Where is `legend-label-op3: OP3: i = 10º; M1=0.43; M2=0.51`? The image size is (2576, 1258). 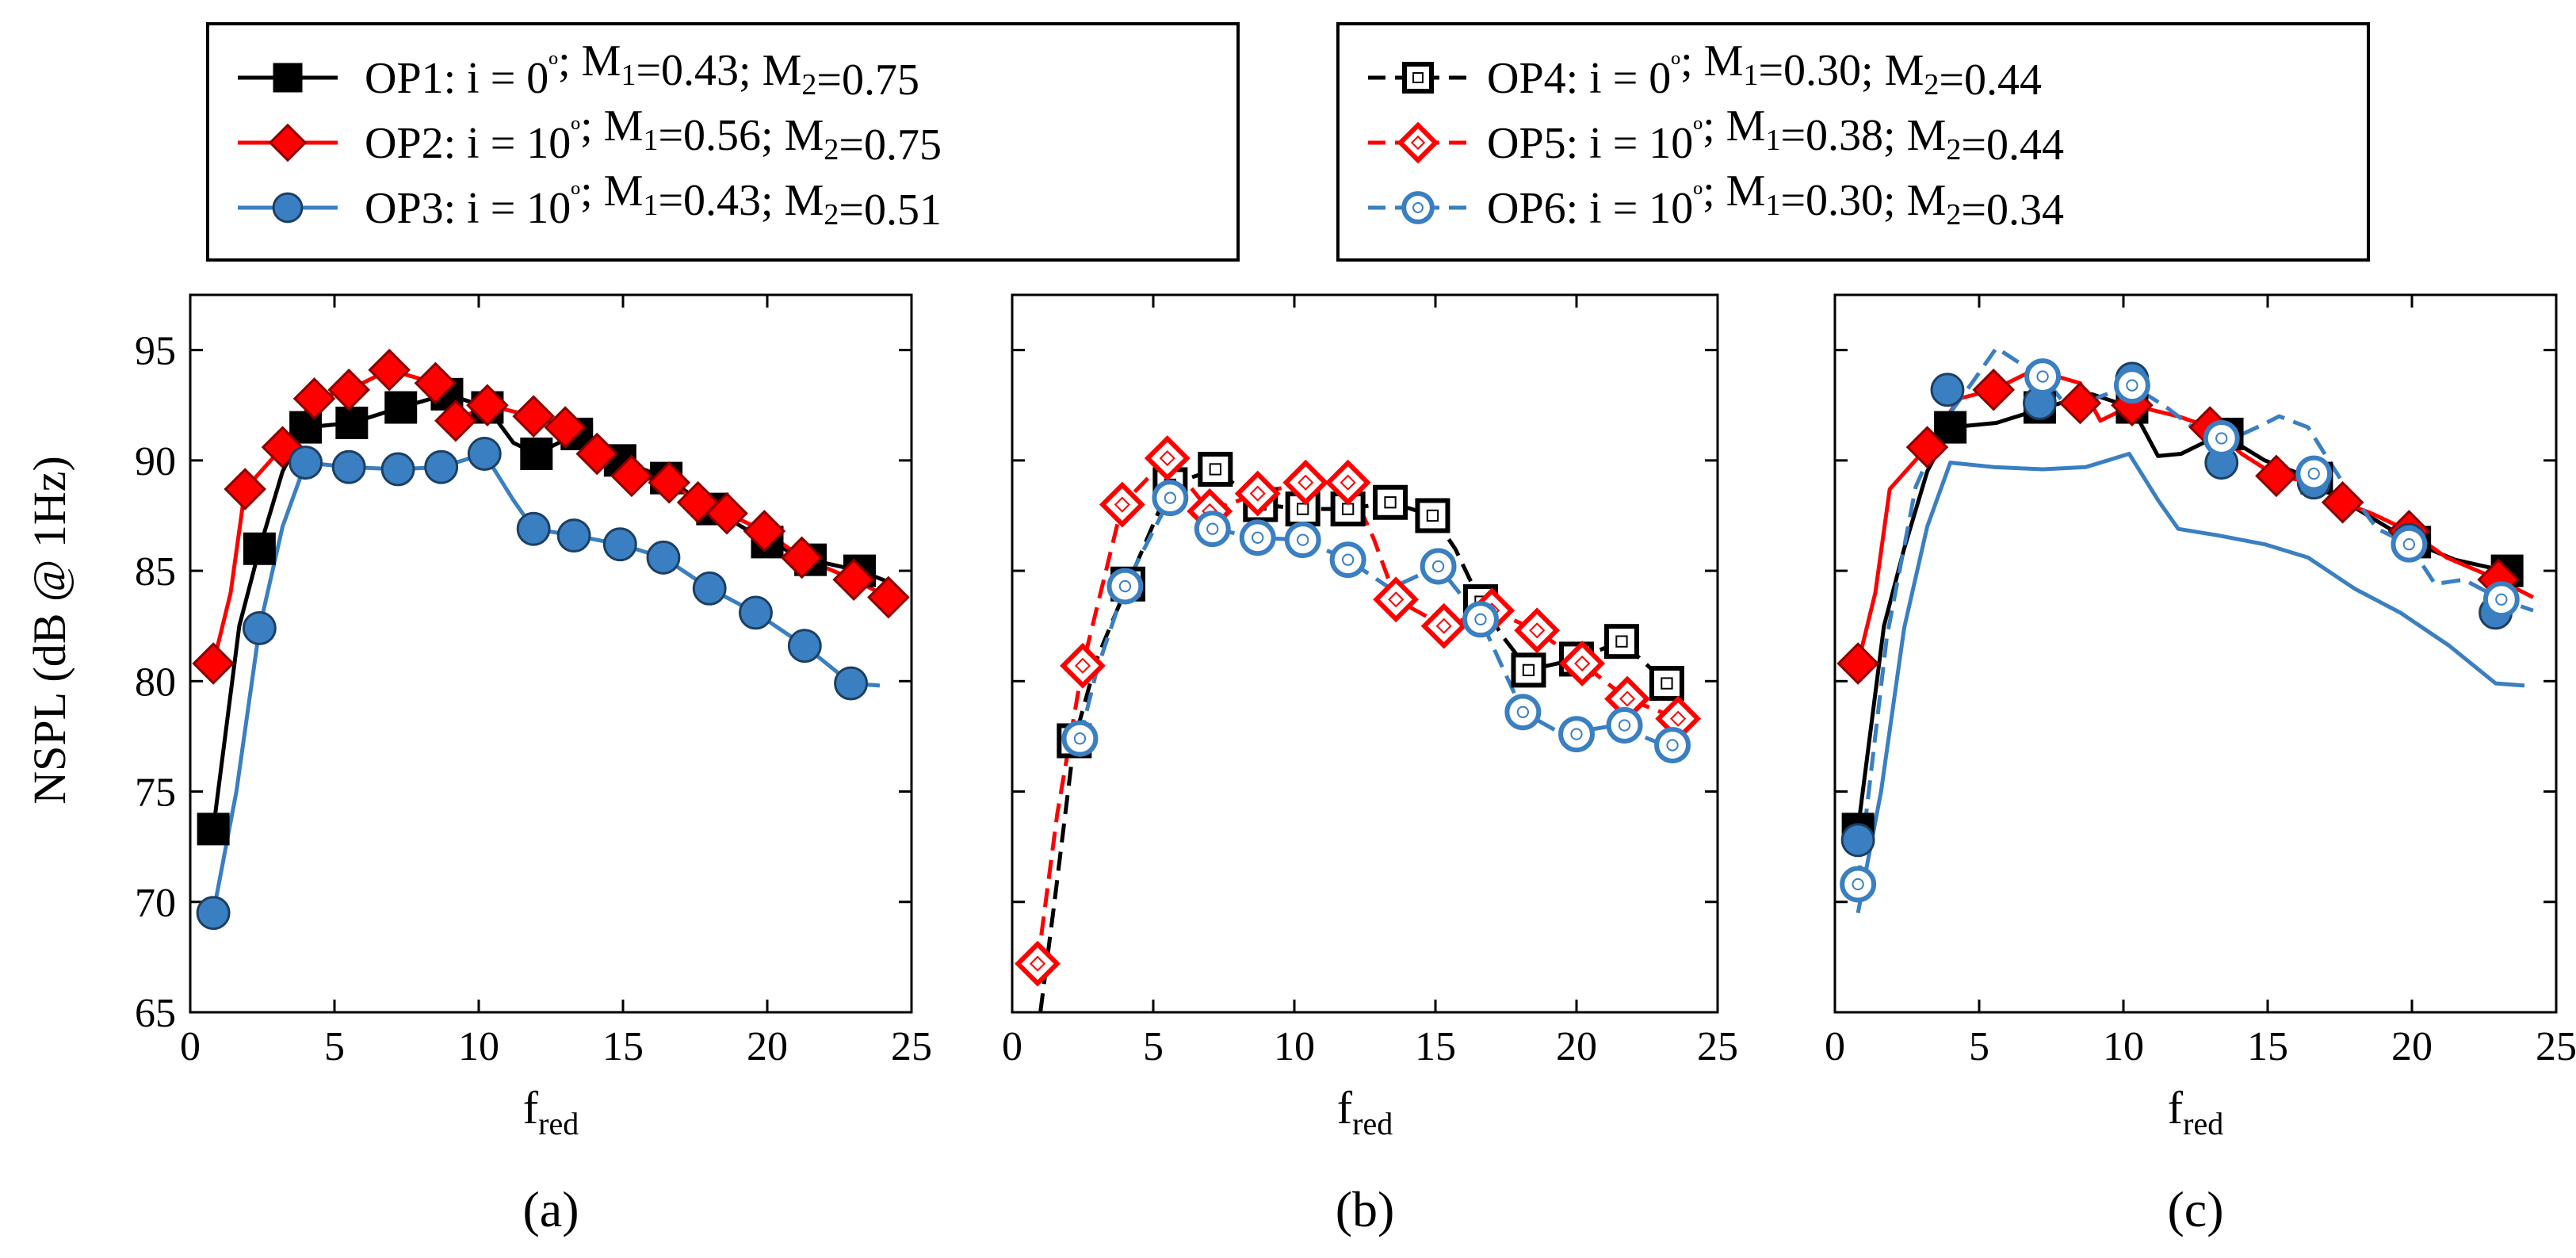
legend-label-op3: OP3: i = 10º; M1=0.43; M2=0.51 is located at coordinates (653, 200).